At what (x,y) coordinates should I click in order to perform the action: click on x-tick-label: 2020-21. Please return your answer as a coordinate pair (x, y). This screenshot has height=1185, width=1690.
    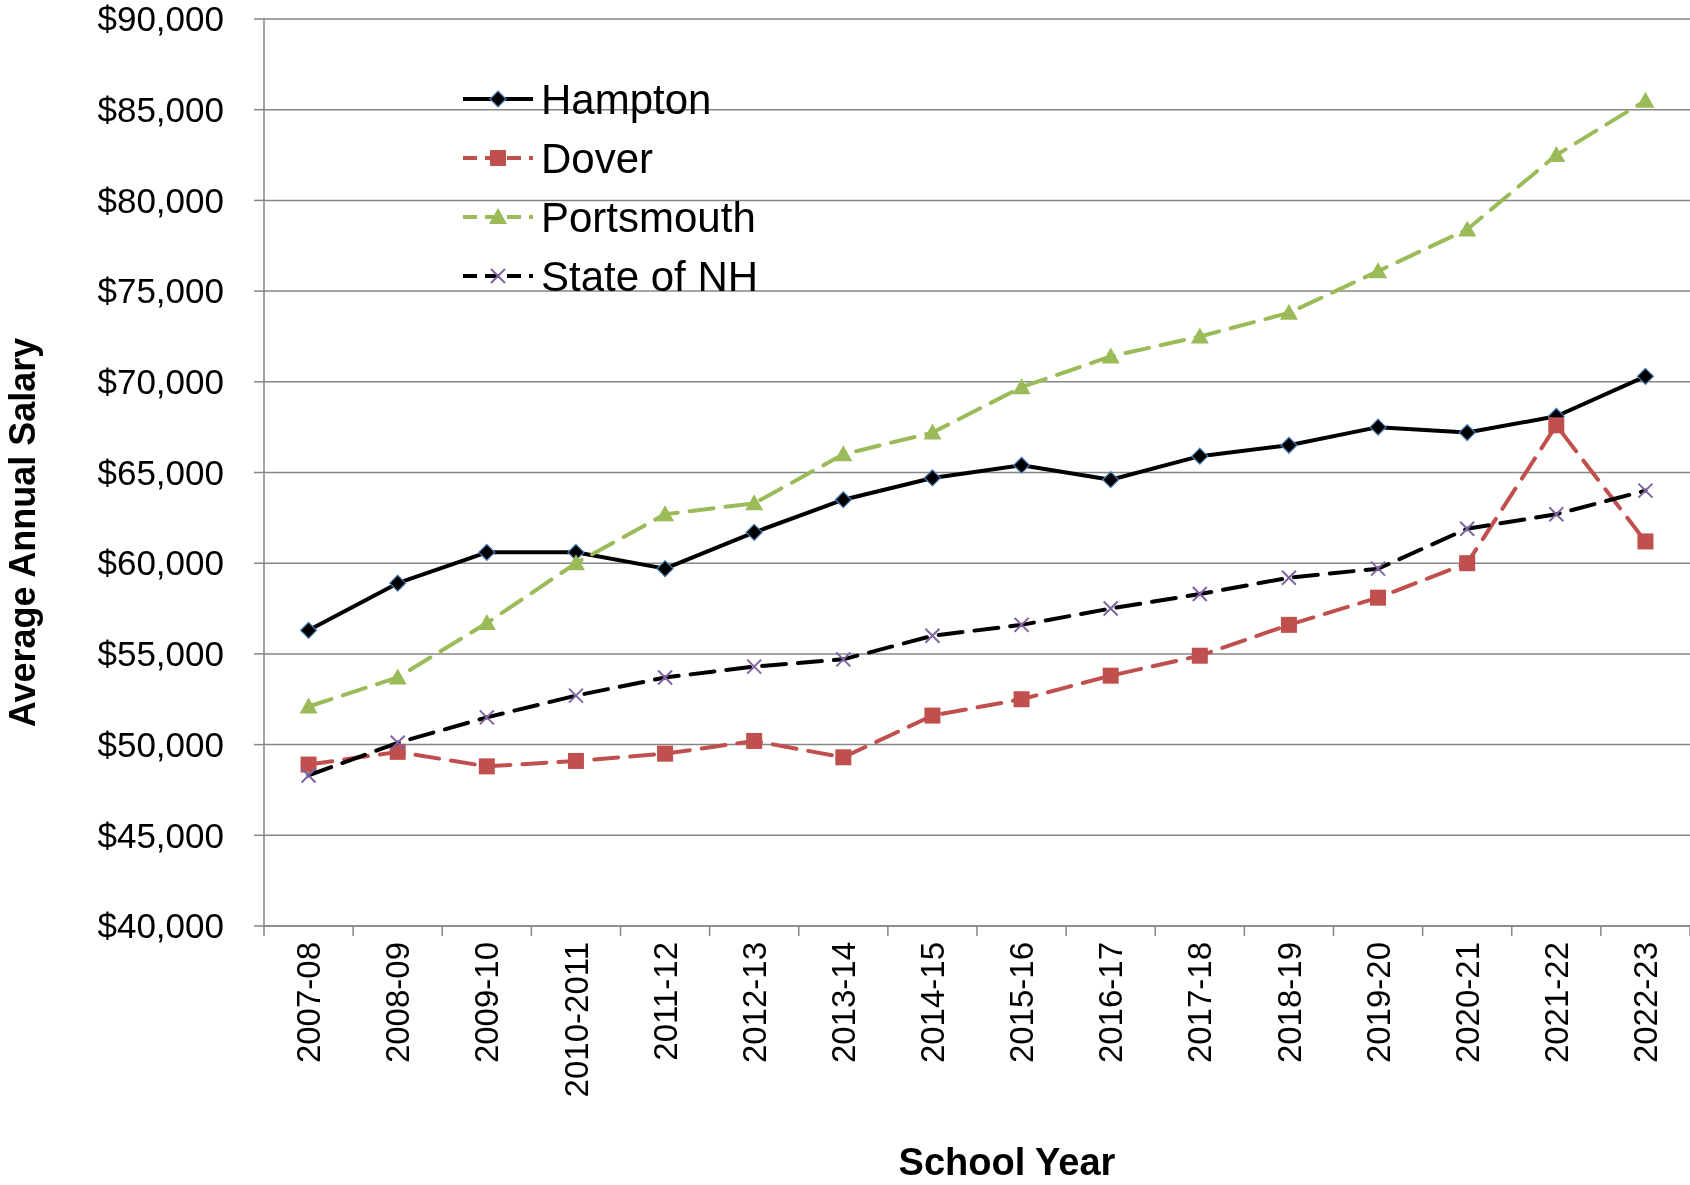
    Looking at the image, I should click on (1467, 1003).